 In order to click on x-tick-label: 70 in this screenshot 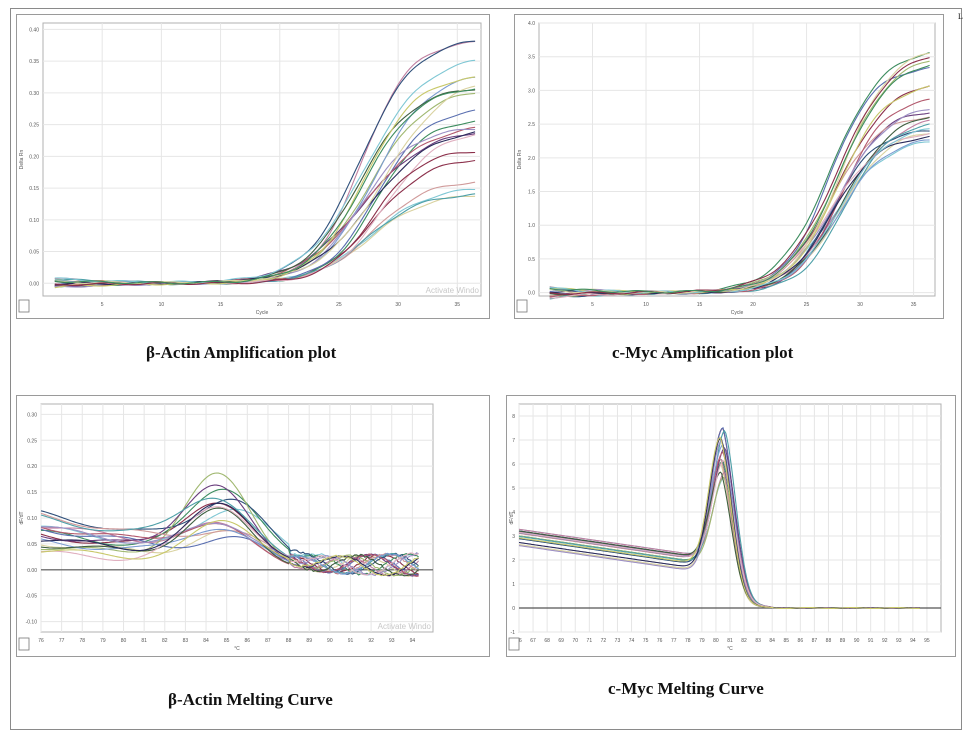, I will do `click(575, 641)`.